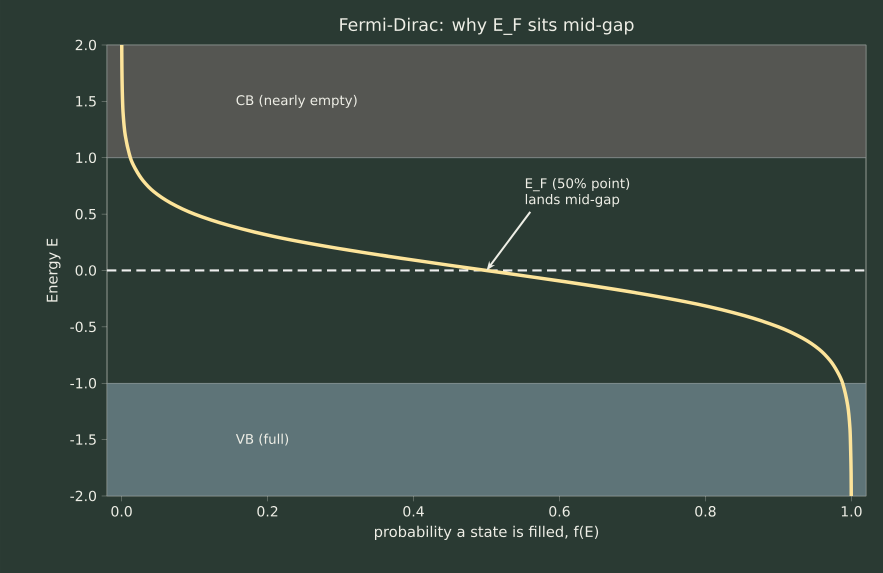 This screenshot has width=883, height=573. I want to click on y-tick-label: 1.5, so click(86, 101).